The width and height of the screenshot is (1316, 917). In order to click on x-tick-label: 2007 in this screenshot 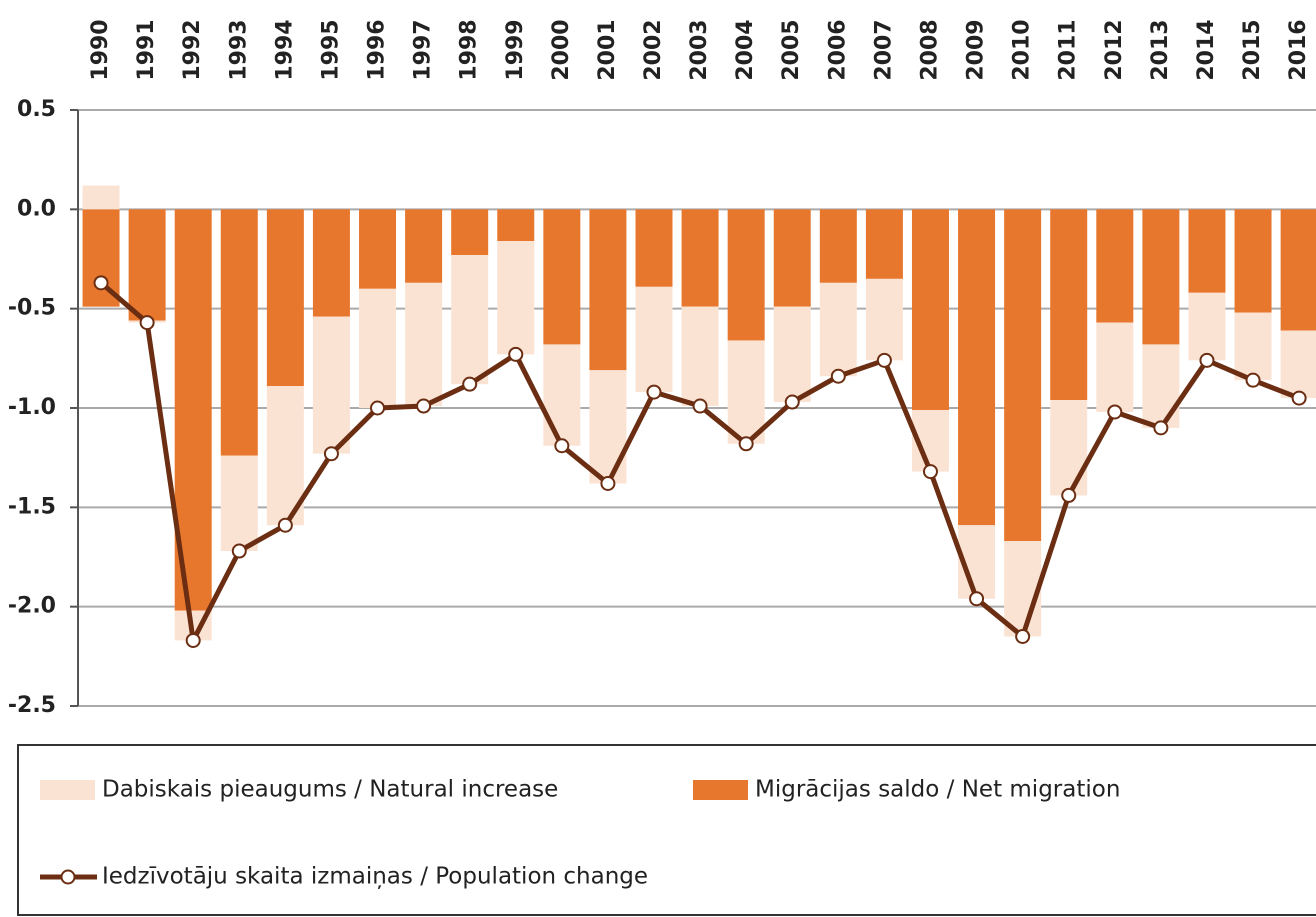, I will do `click(883, 49)`.